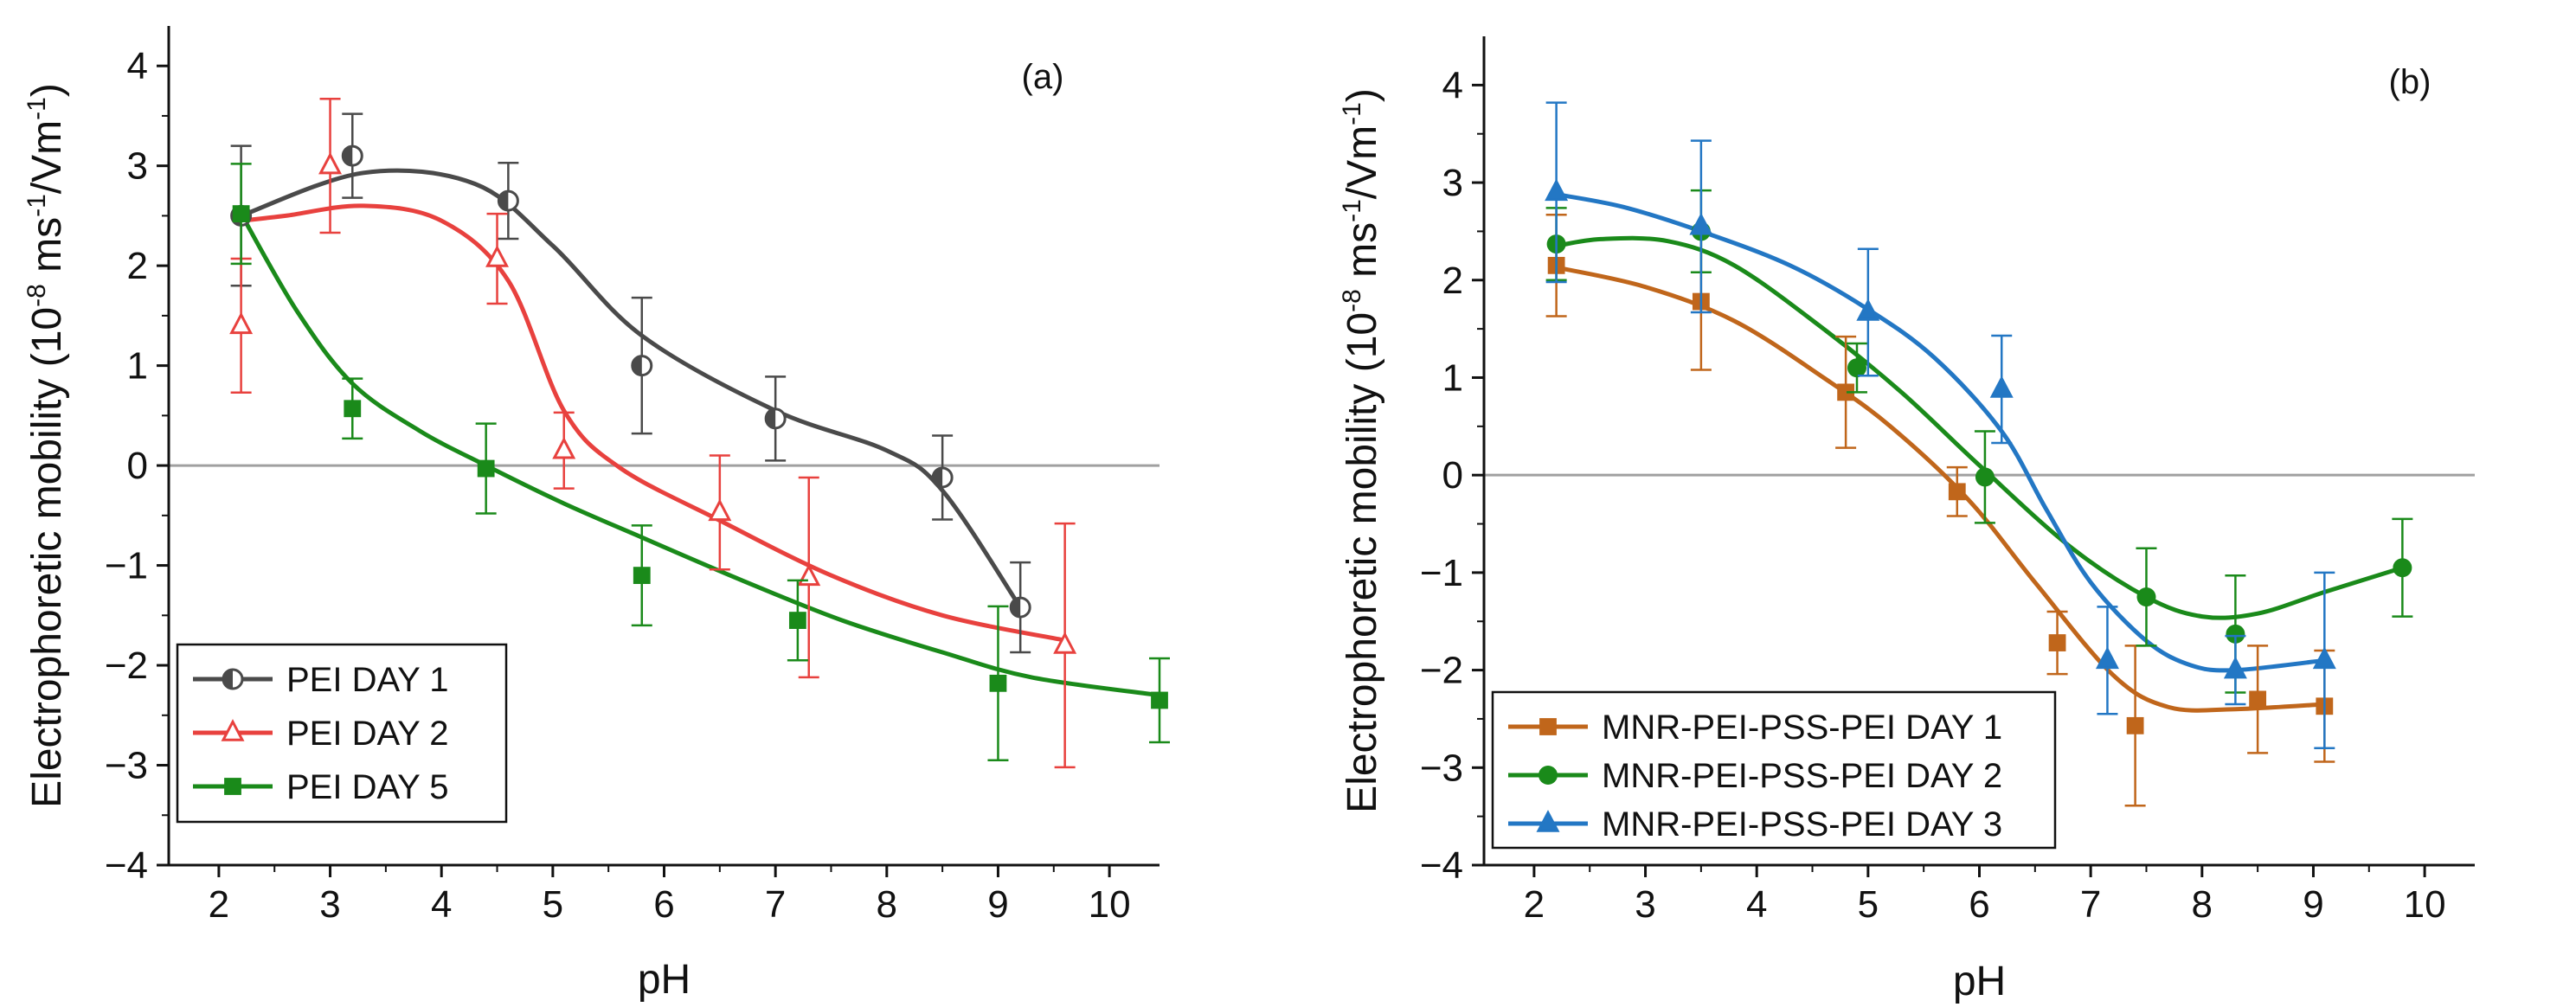 The image size is (2576, 1007). Describe the element at coordinates (1802, 776) in the screenshot. I see `legend-entry-2: MNR-PEI-PSS-PEI DAY 2` at that location.